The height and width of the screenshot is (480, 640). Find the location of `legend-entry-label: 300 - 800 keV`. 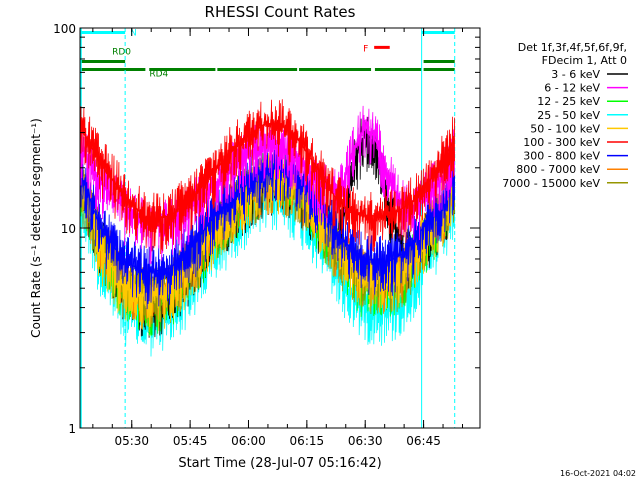

legend-entry-label: 300 - 800 keV is located at coordinates (561, 156).